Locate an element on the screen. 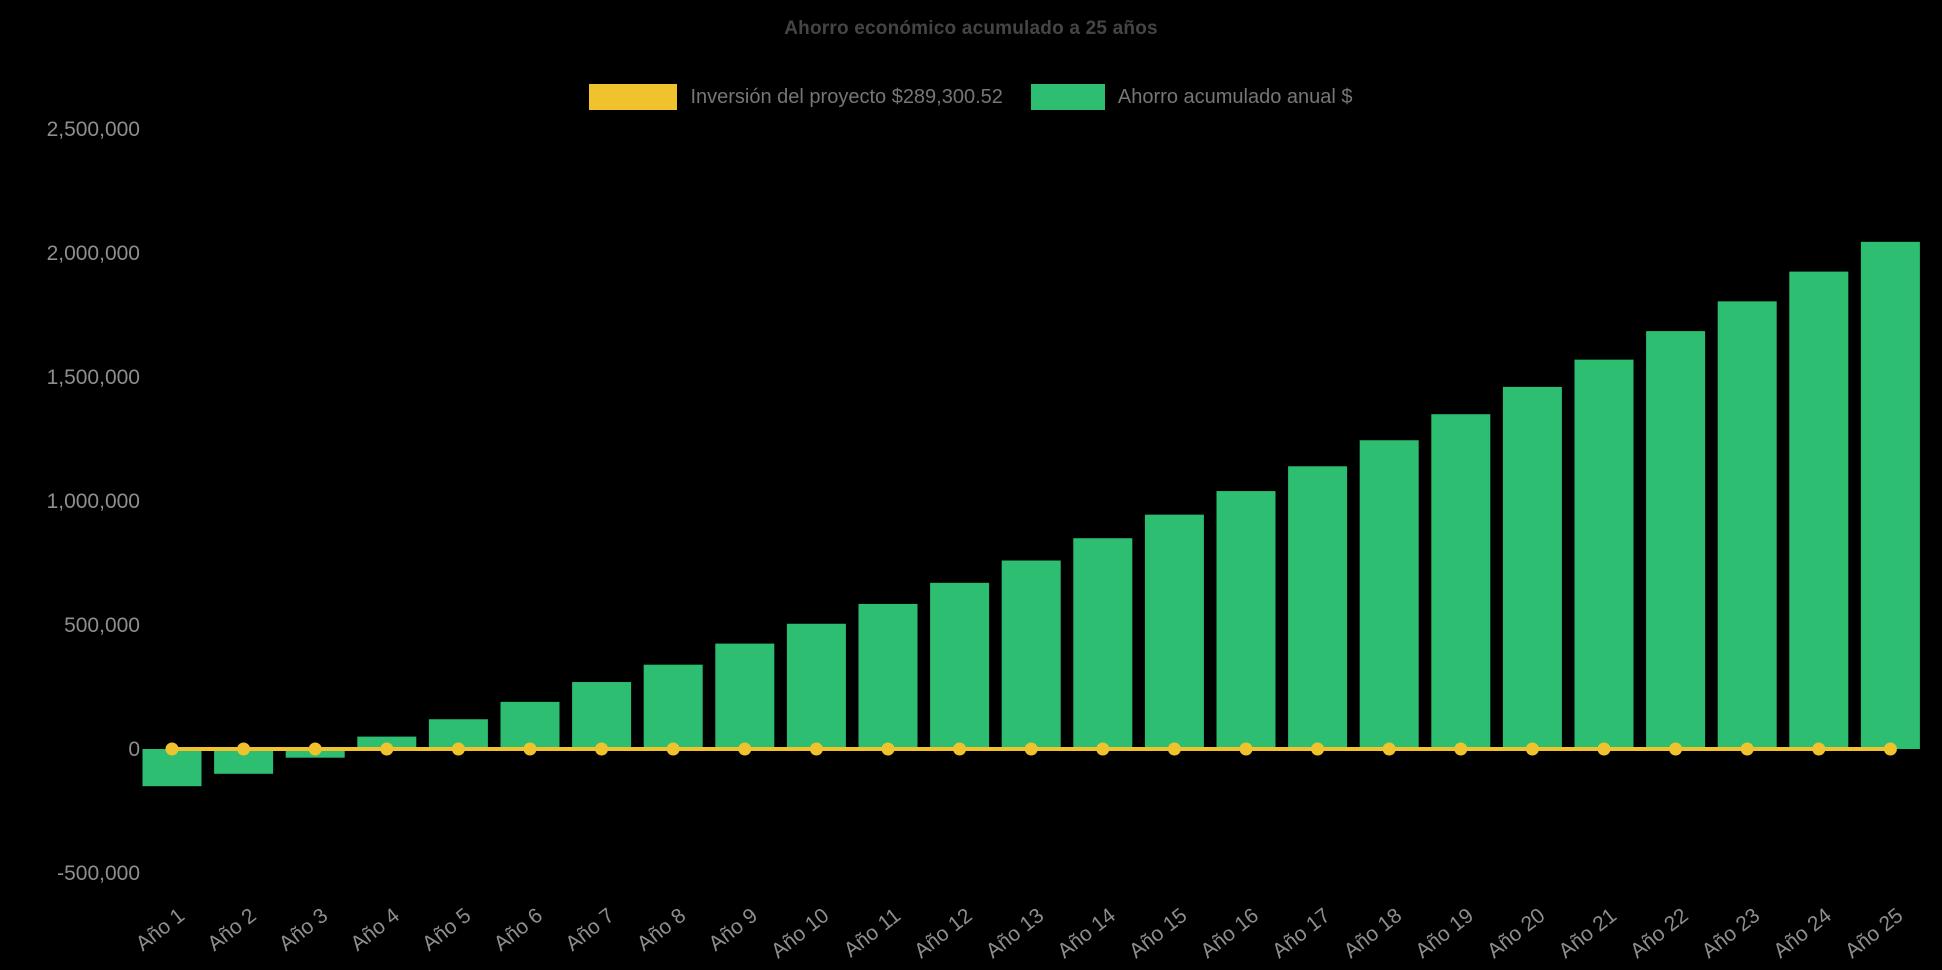 This screenshot has height=970, width=1942. x-axis-tick-label: Año 5 is located at coordinates (446, 930).